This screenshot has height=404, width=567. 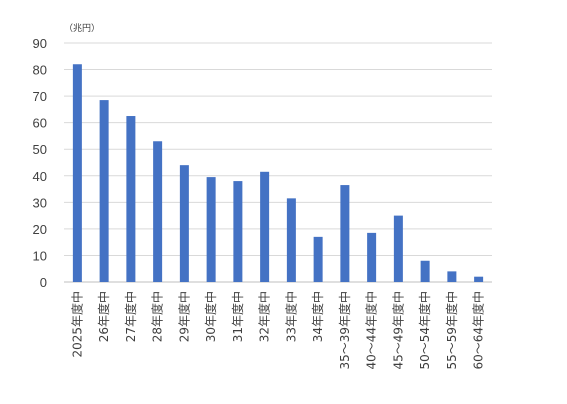 What do you see at coordinates (103, 316) in the screenshot?
I see `x-category-label: 26年度中` at bounding box center [103, 316].